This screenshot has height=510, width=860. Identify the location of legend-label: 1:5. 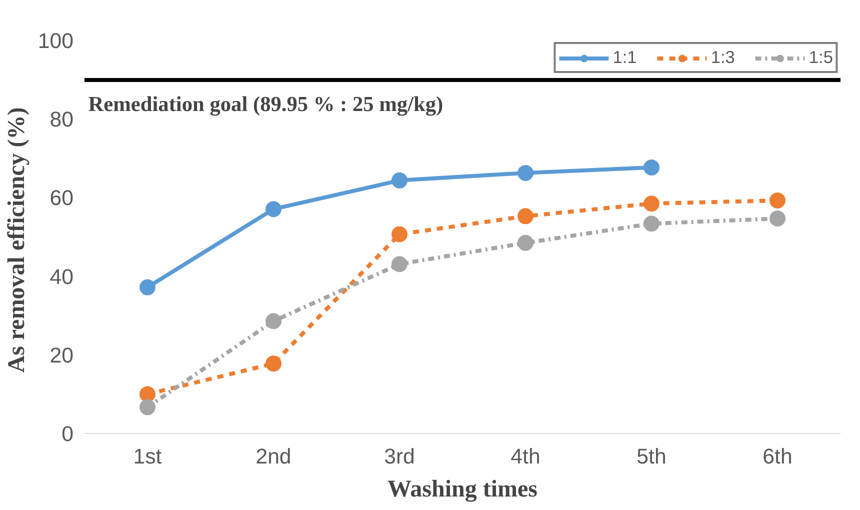
(820, 57).